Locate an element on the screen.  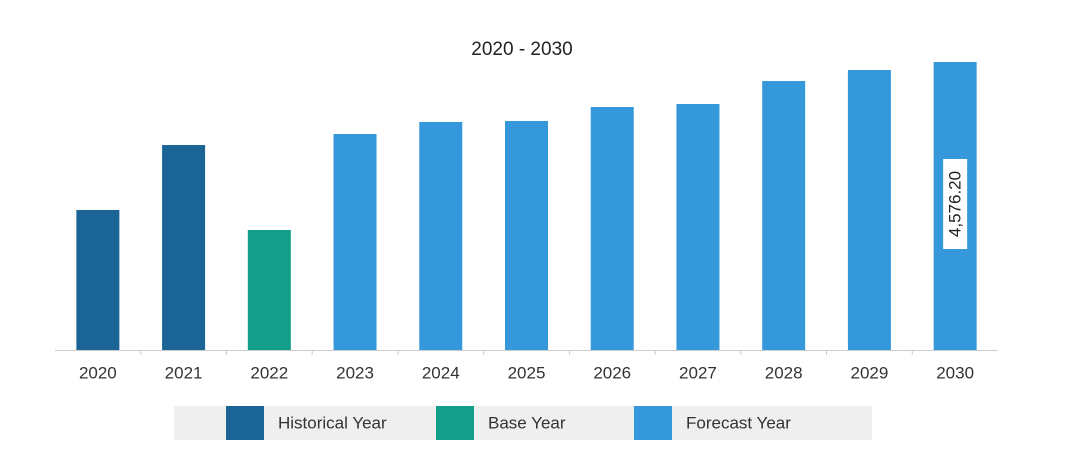
data-label-box is located at coordinates (955, 204).